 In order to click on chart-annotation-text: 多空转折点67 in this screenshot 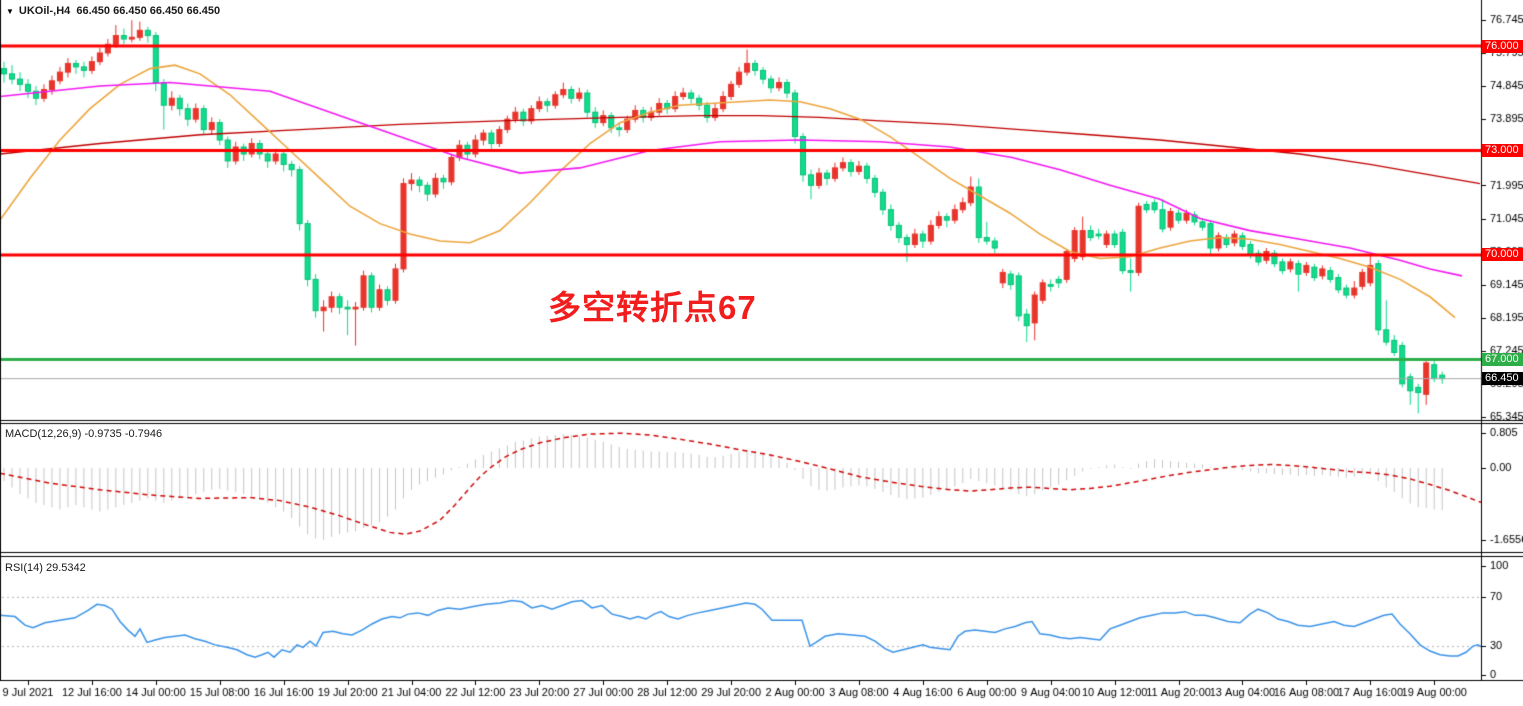, I will do `click(652, 307)`.